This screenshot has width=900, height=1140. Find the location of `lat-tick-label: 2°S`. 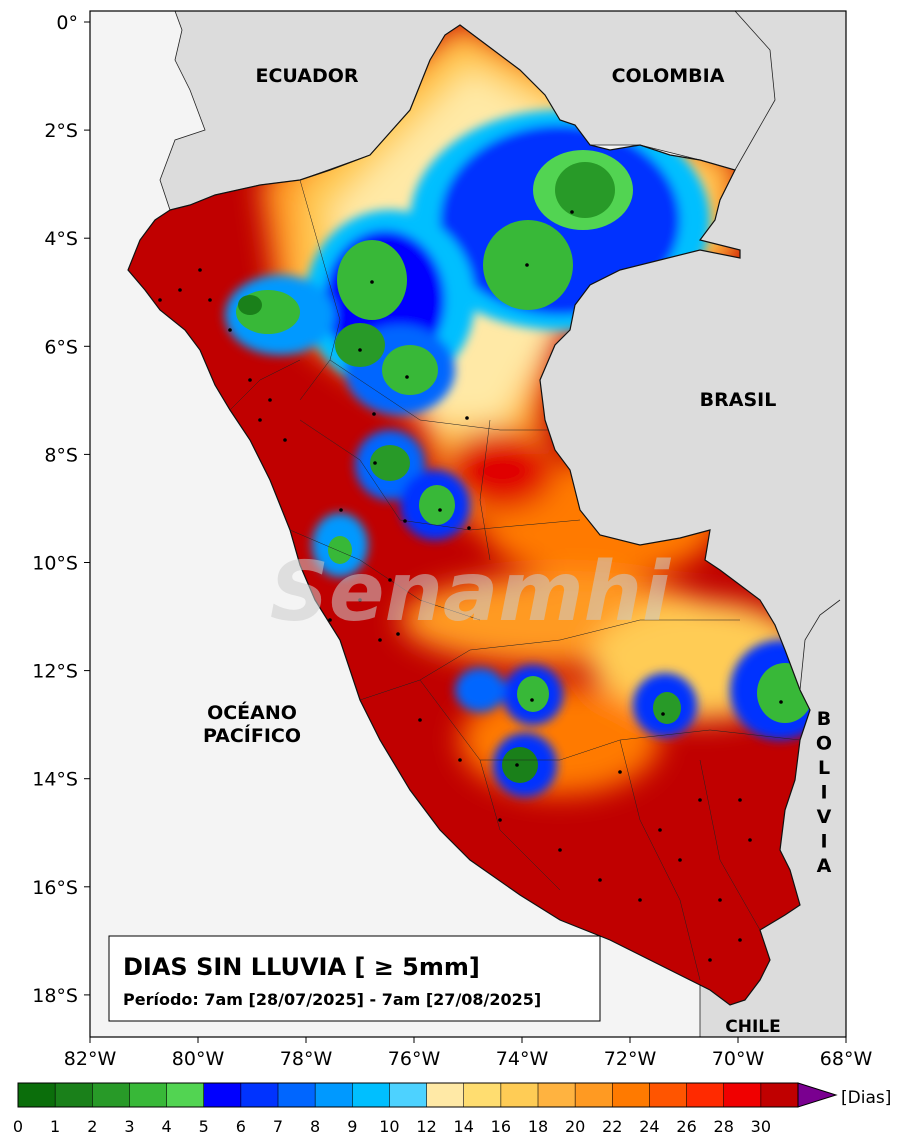

lat-tick-label: 2°S is located at coordinates (61, 131).